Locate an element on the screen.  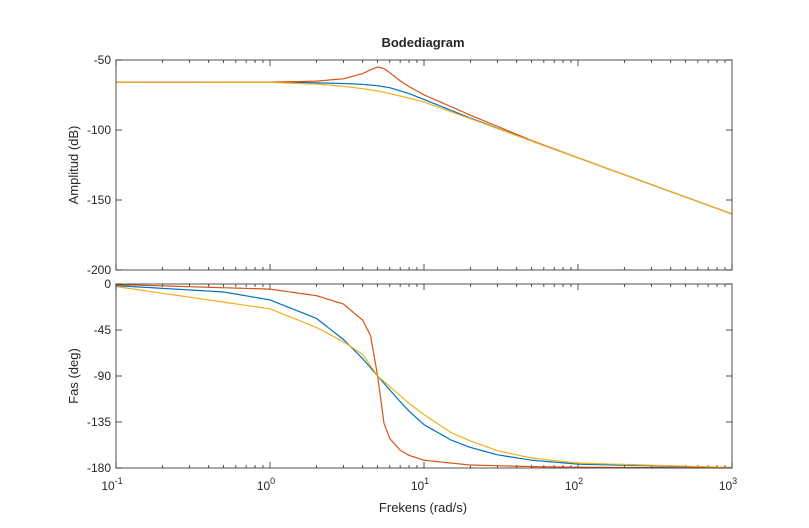
x-tick-label: 10⁰ is located at coordinates (266, 484).